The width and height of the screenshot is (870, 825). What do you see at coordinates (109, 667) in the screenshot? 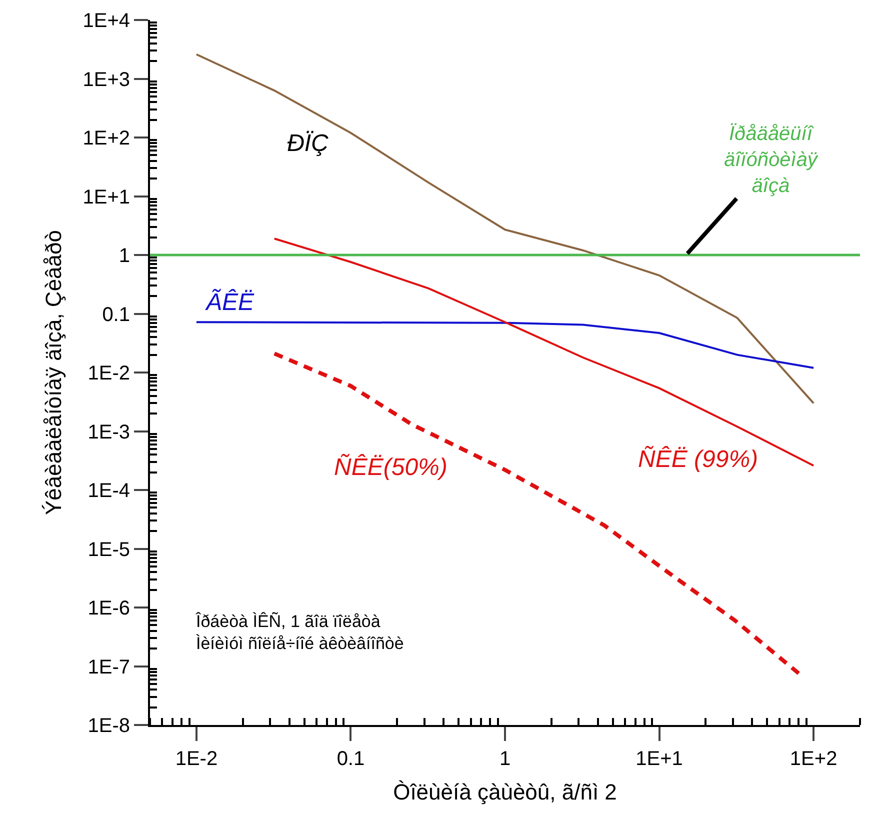
I see `y-tick-label: 1E-7` at bounding box center [109, 667].